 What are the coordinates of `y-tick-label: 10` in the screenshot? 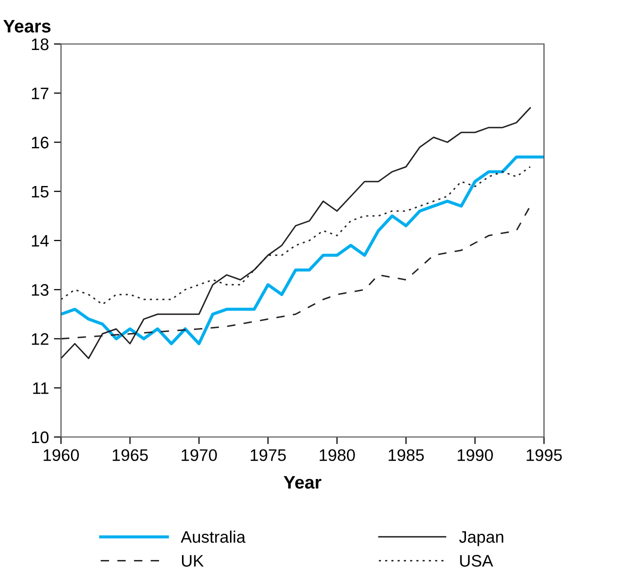 It's located at (40, 437).